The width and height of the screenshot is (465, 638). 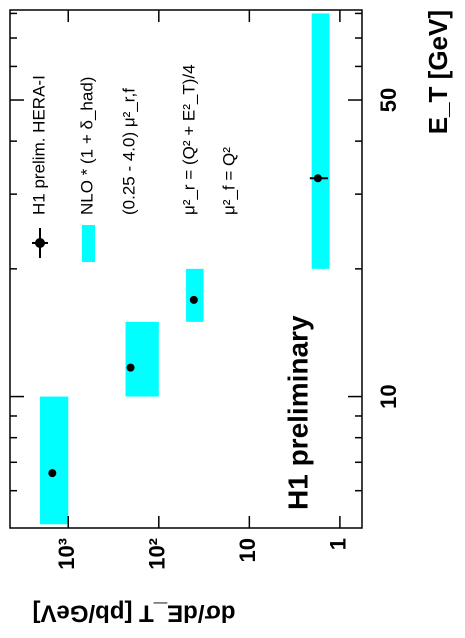 What do you see at coordinates (247, 550) in the screenshot?
I see `y-tick-label: 10` at bounding box center [247, 550].